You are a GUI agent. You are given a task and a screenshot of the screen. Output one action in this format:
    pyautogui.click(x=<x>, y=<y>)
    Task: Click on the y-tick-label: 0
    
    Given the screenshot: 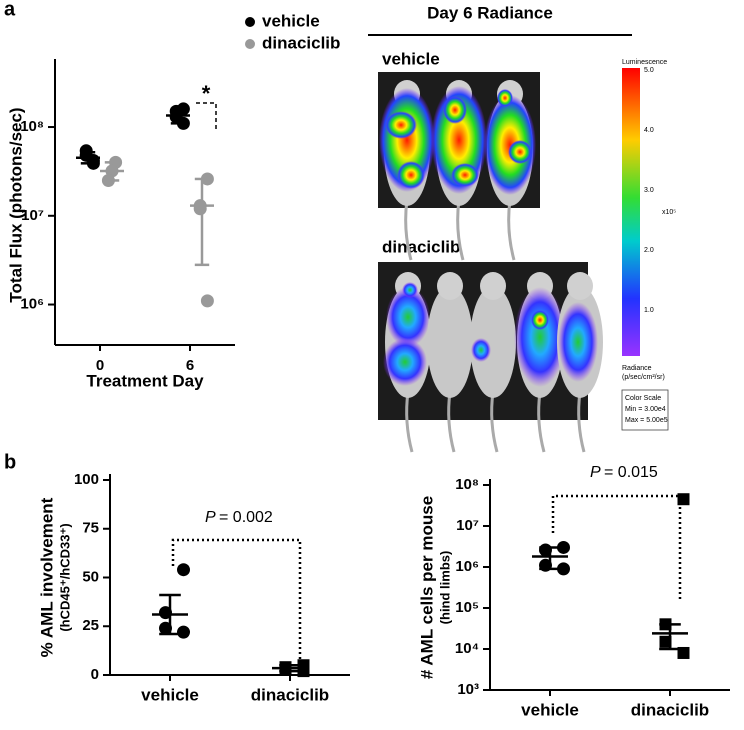 What is the action you would take?
    pyautogui.click(x=95, y=674)
    